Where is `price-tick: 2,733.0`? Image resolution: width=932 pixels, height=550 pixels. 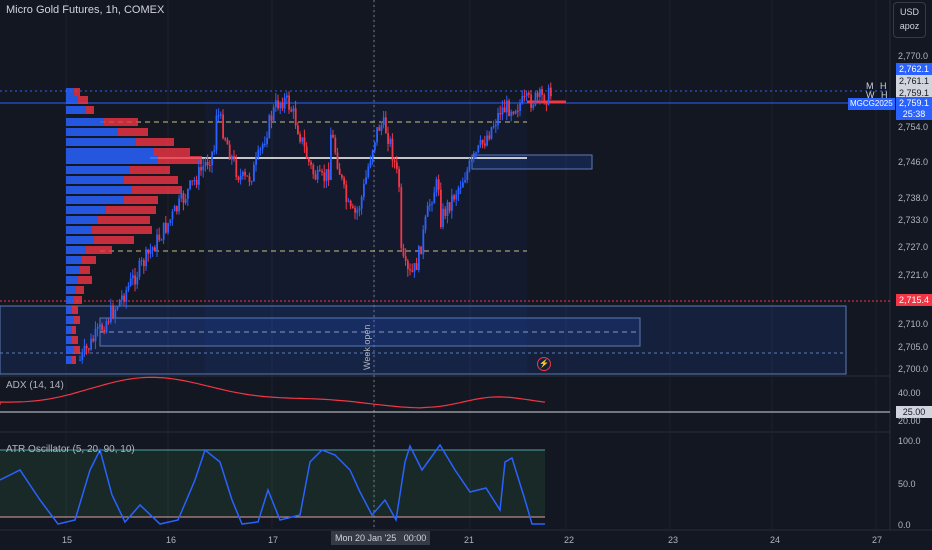
price-tick: 2,733.0 is located at coordinates (913, 220).